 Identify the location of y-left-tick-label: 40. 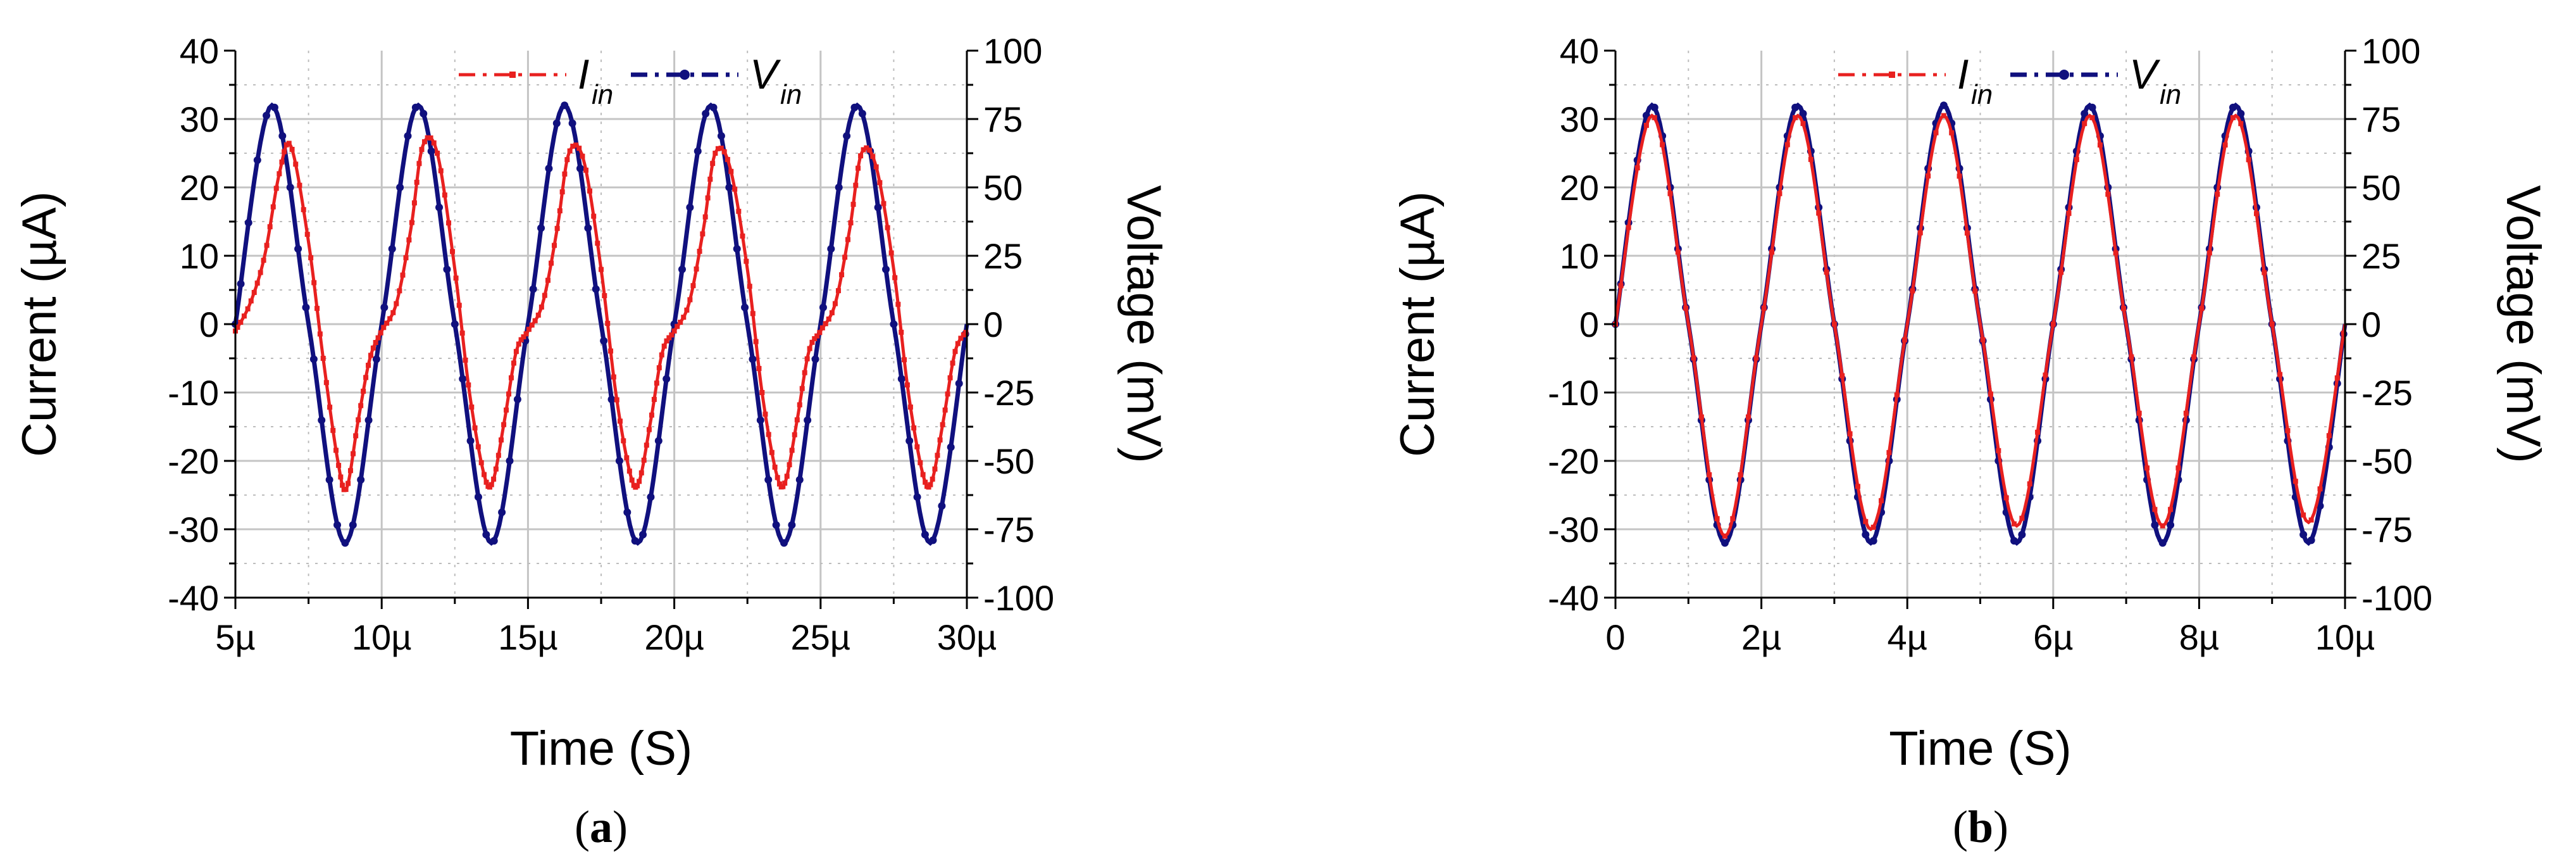
(200, 51).